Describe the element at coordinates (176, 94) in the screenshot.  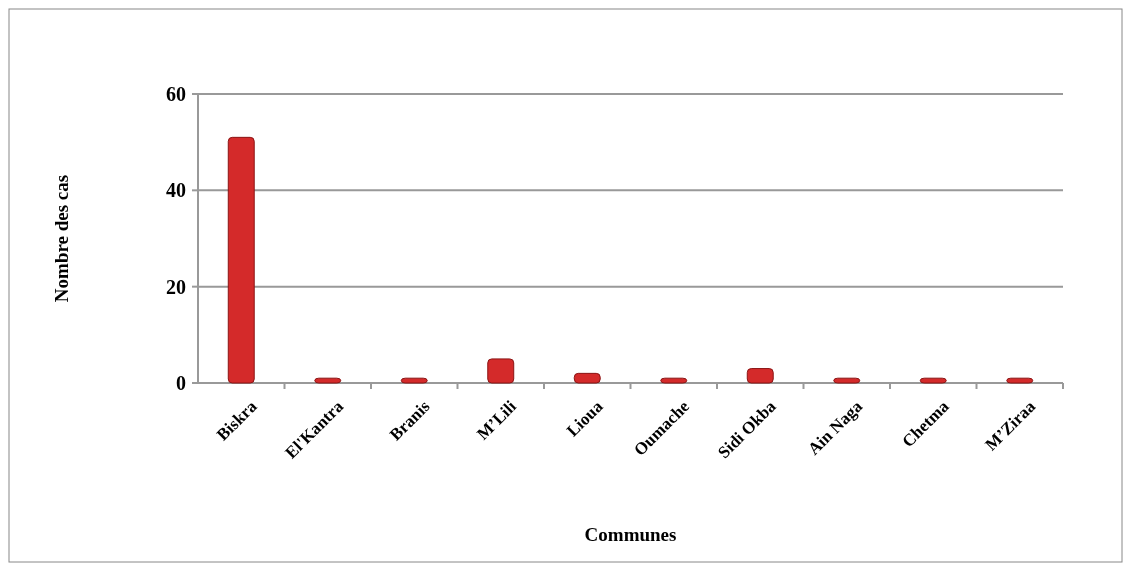
I see `y-tick-label: 60` at that location.